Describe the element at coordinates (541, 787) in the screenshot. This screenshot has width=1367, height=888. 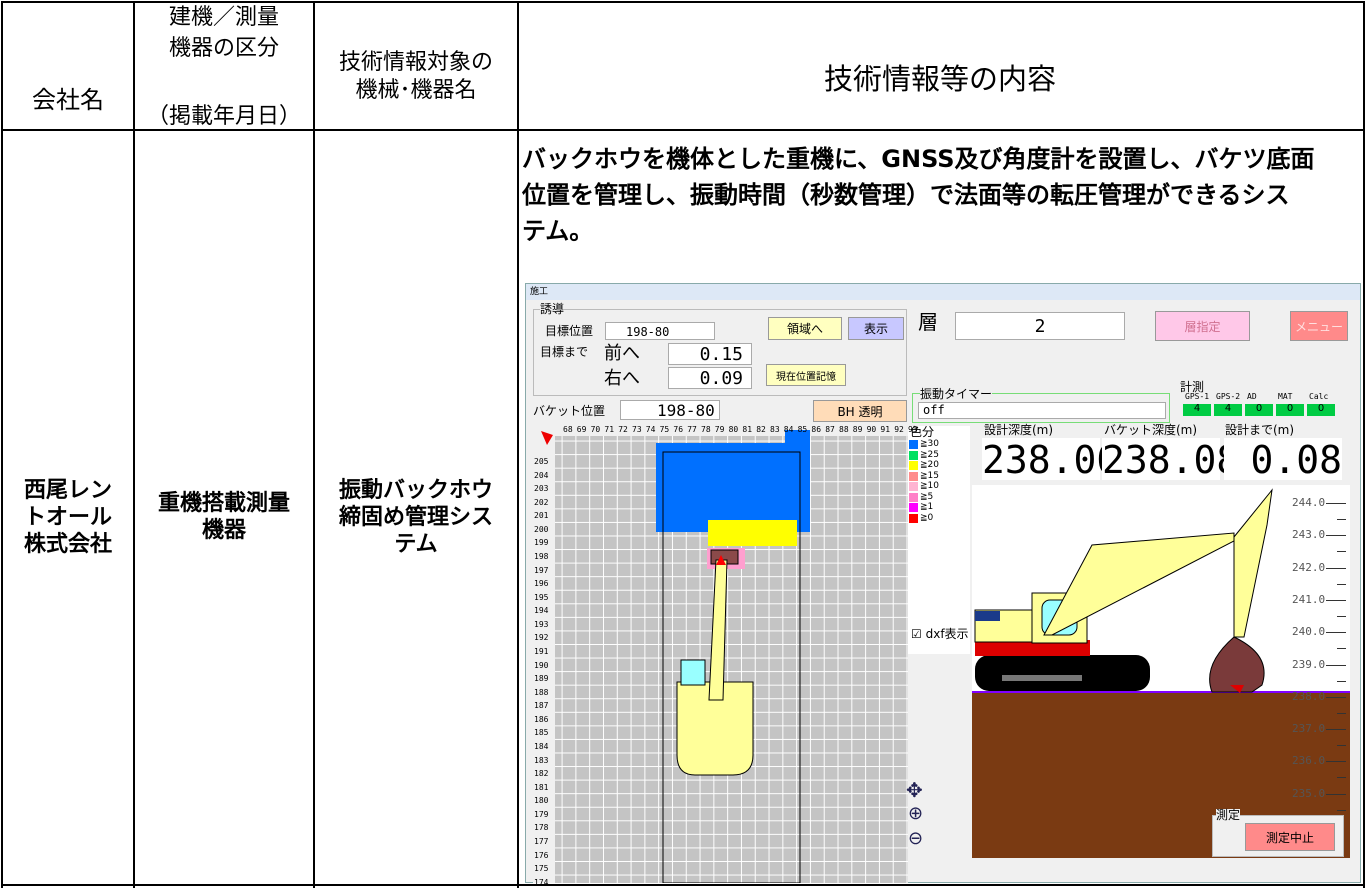
I see `row-label: 181` at that location.